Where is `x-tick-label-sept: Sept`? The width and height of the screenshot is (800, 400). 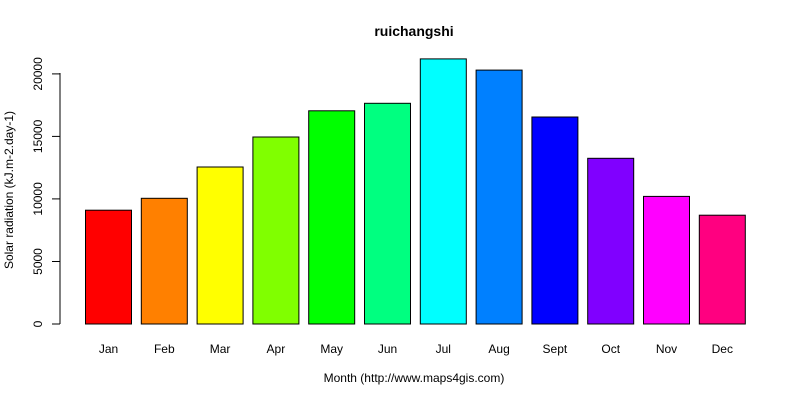 x-tick-label-sept: Sept is located at coordinates (555, 349).